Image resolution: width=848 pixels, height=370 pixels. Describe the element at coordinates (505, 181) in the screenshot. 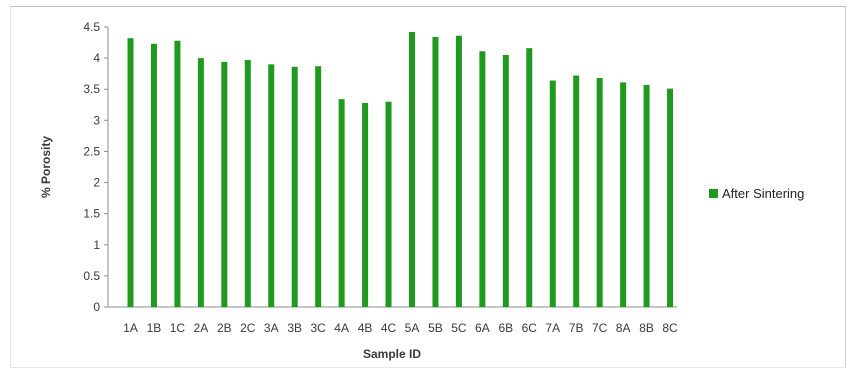

I see `bar-6b` at that location.